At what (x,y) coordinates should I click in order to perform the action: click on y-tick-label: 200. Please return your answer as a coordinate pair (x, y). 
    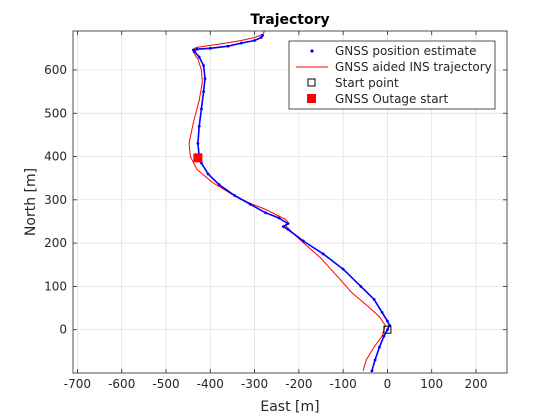
    Looking at the image, I should click on (55, 243).